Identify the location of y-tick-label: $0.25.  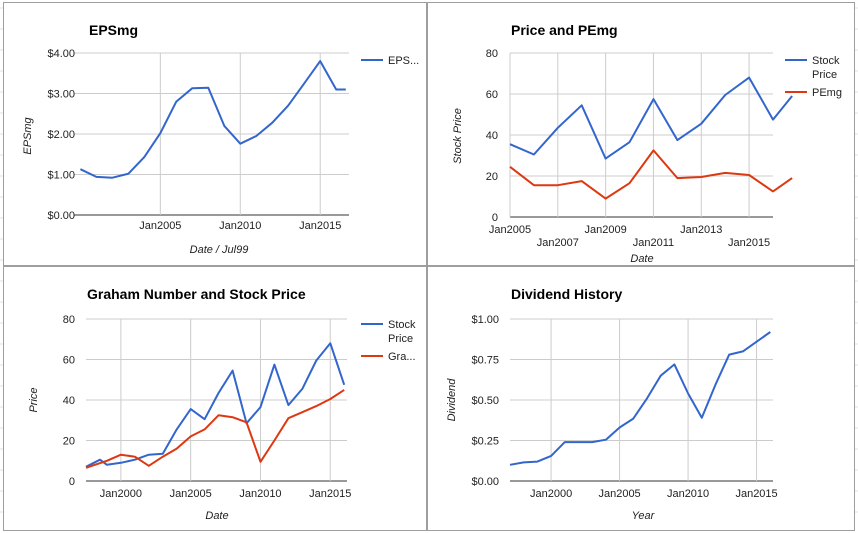
(485, 442).